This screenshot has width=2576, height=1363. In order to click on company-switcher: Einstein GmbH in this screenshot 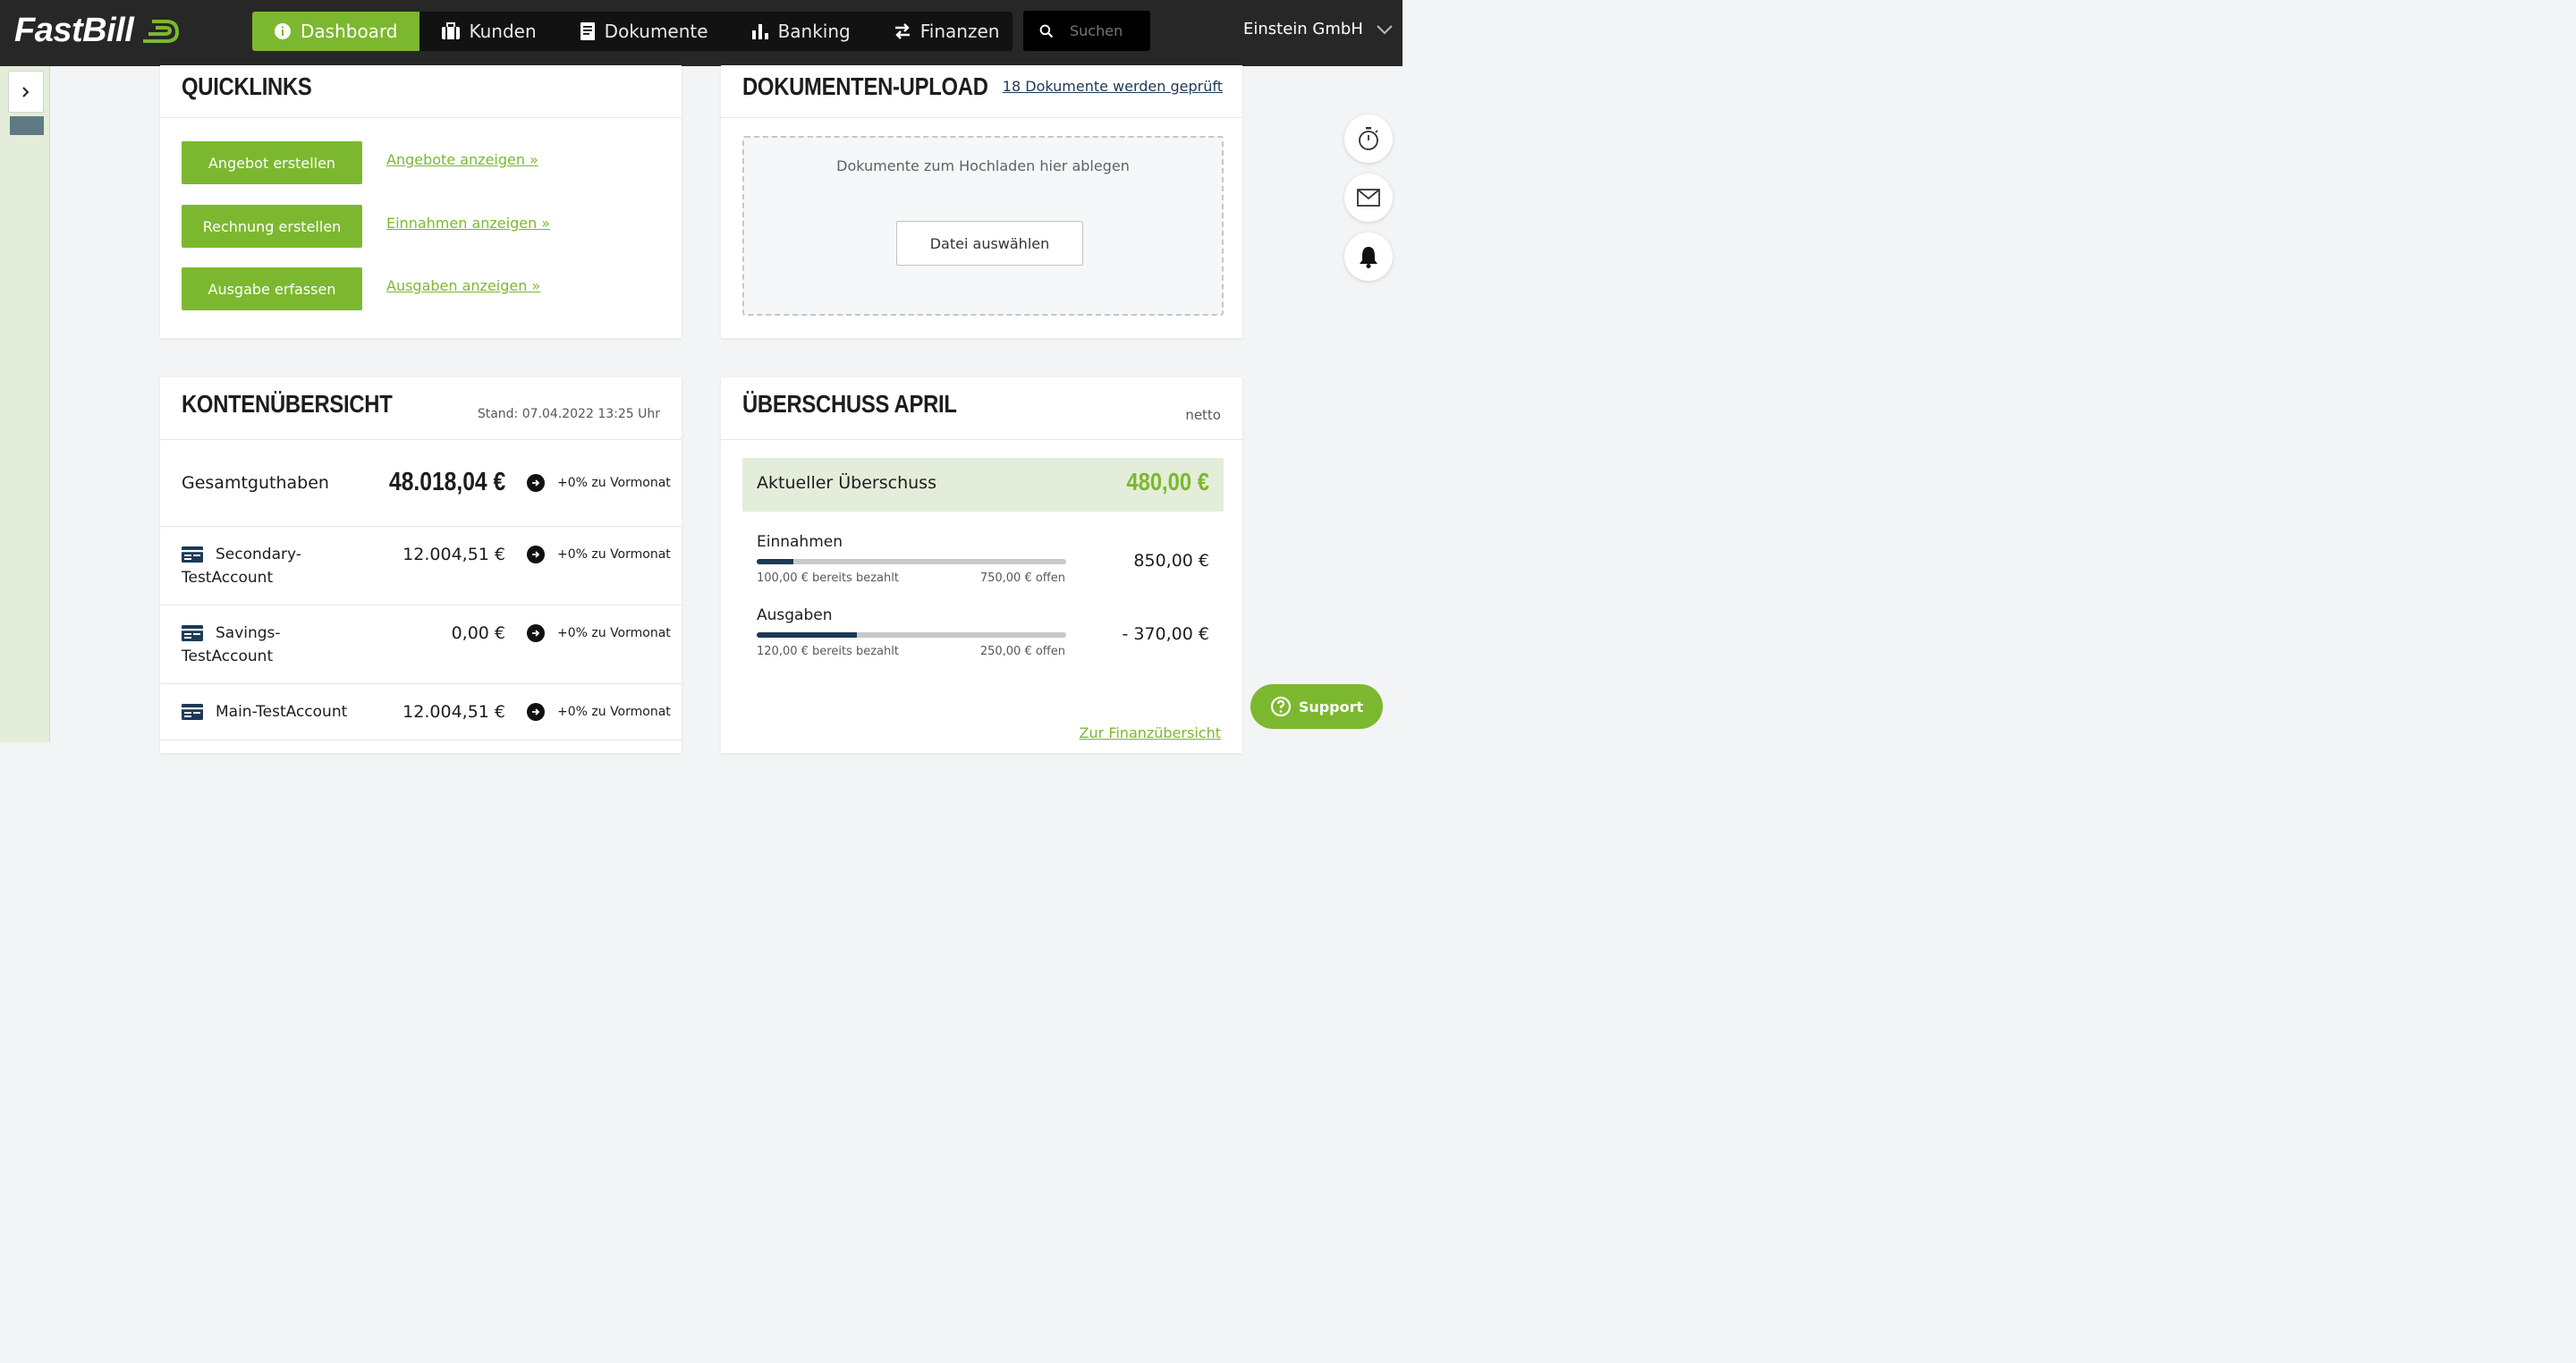, I will do `click(1318, 29)`.